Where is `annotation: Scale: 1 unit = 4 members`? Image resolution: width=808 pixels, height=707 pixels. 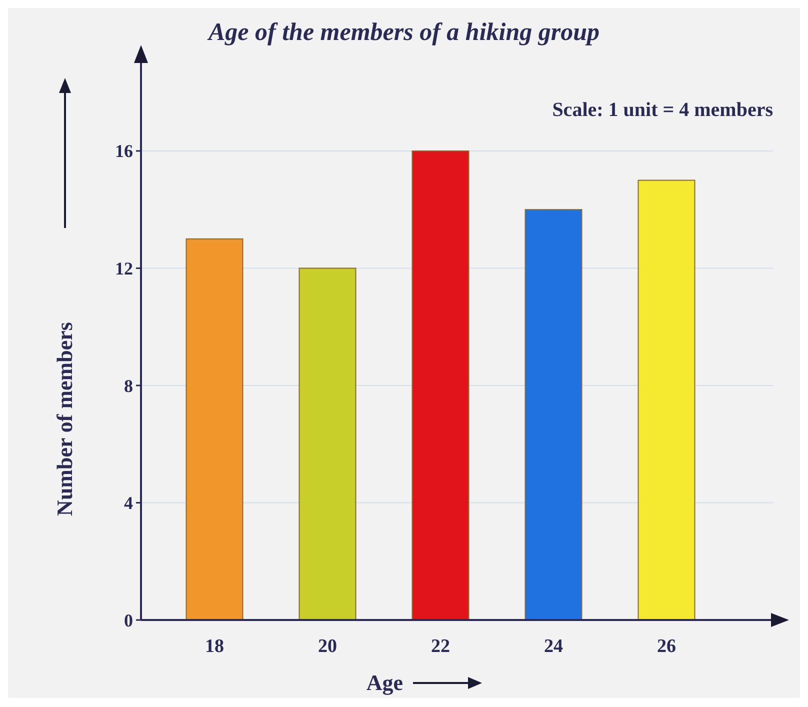
annotation: Scale: 1 unit = 4 members is located at coordinates (663, 110).